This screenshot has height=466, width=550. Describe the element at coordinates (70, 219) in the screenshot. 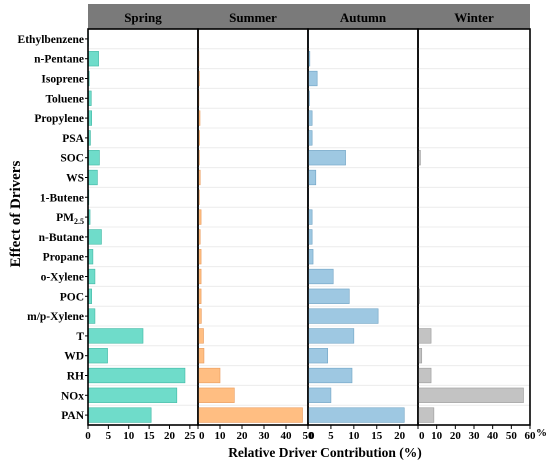

I see `y-tick-label-pm: PM2.5` at that location.